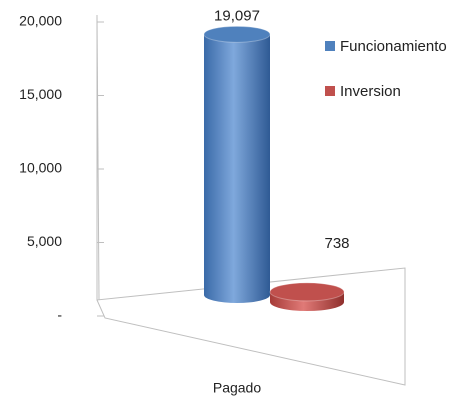  I want to click on legend-label: Inversion, so click(370, 91).